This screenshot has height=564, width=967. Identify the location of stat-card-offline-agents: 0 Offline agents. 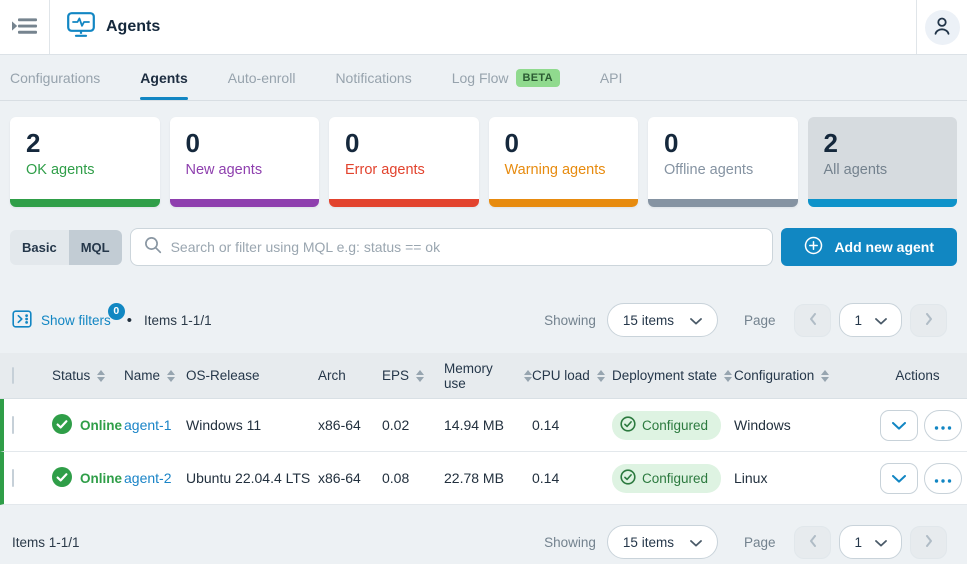
(723, 162).